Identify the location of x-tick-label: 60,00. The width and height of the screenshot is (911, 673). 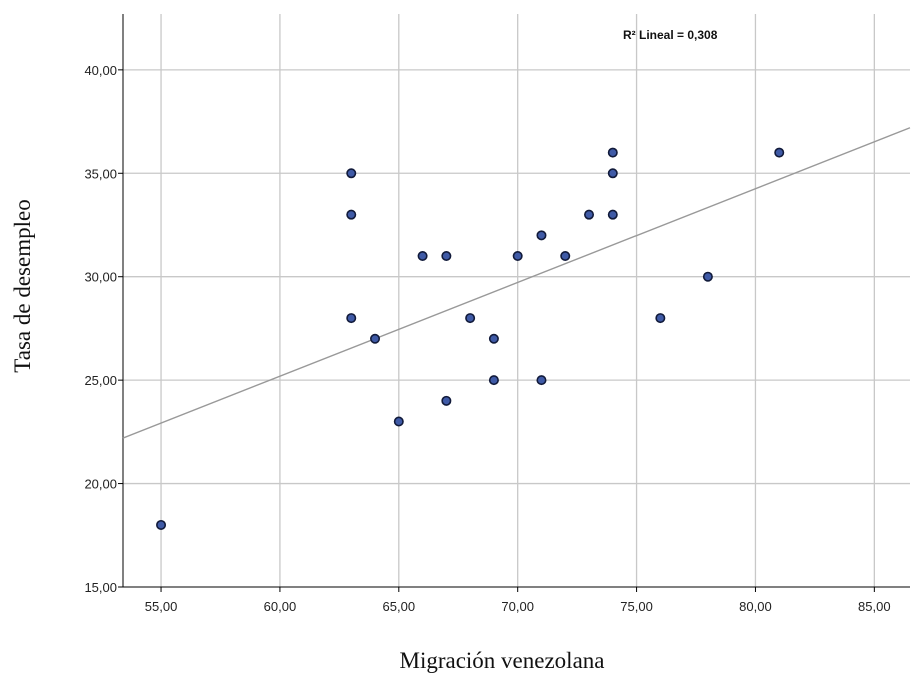
(280, 606).